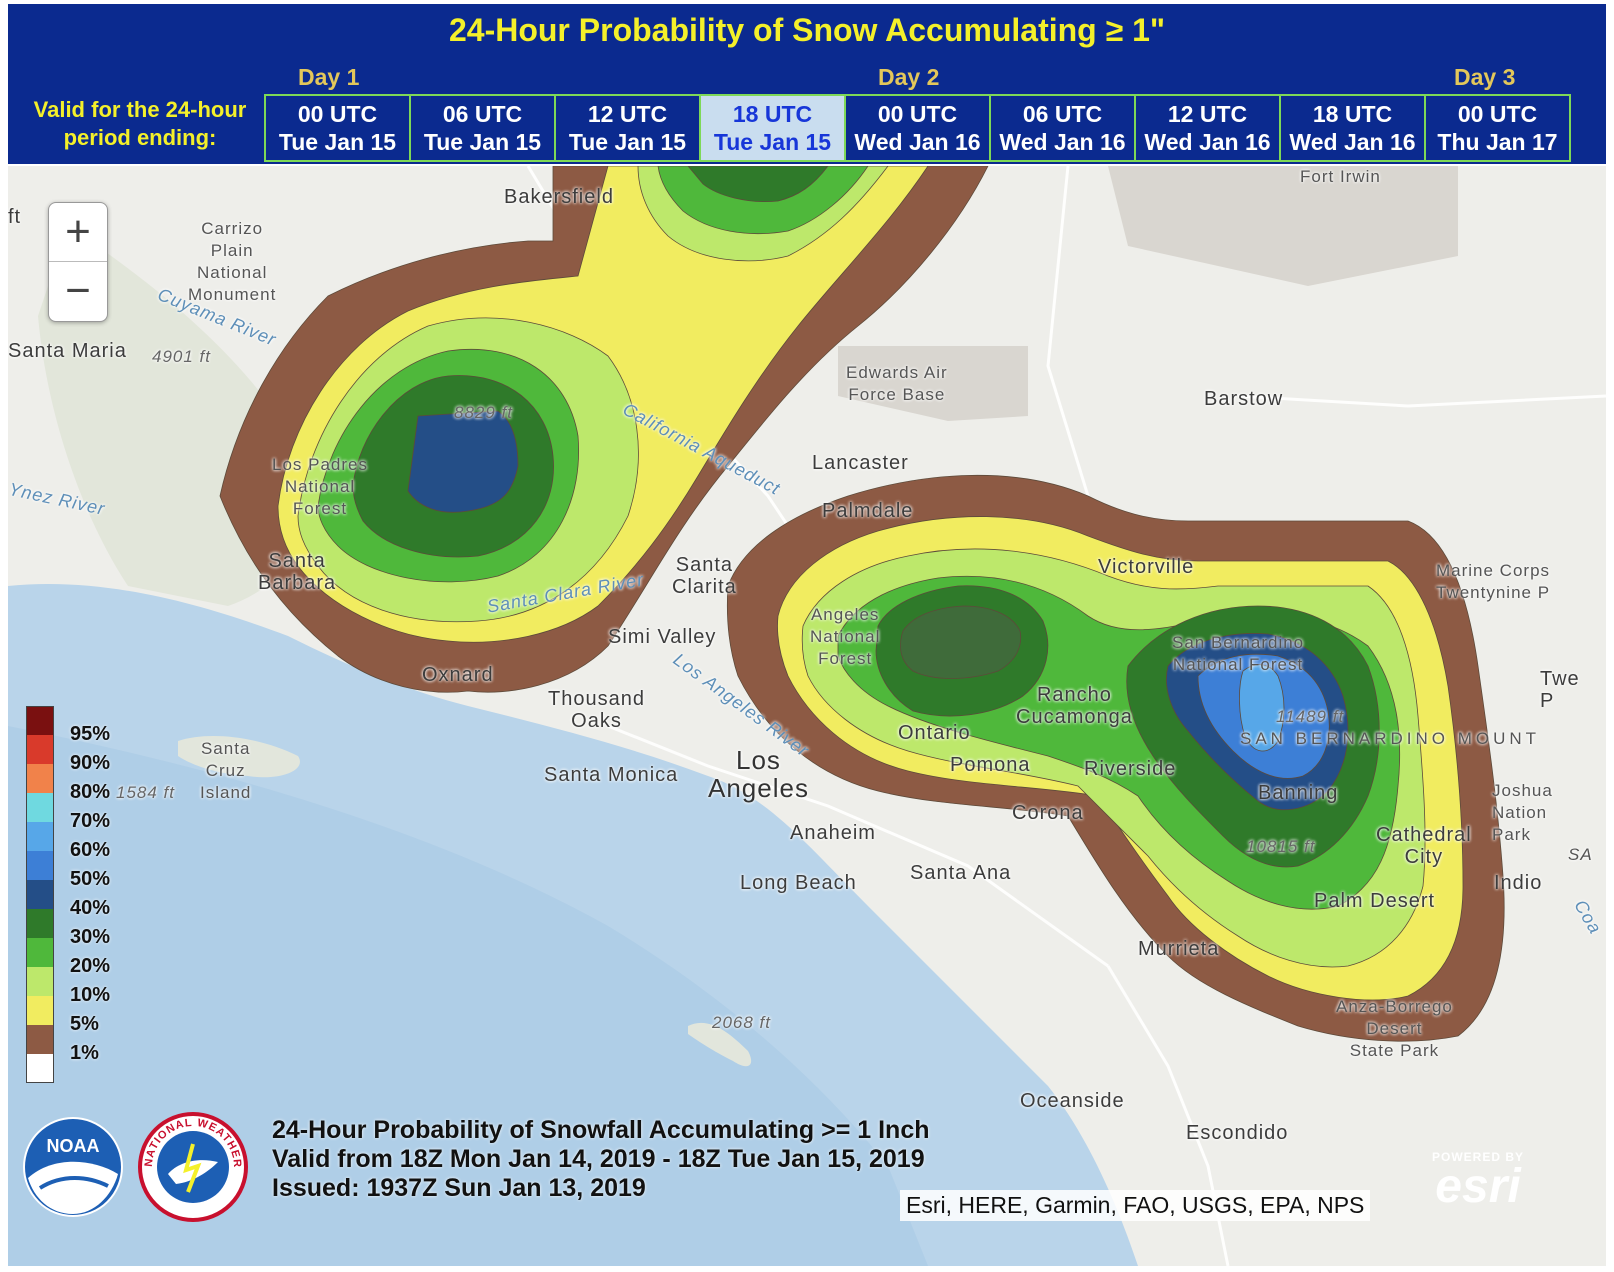 This screenshot has width=1614, height=1272. I want to click on label-line: Clarita, so click(704, 587).